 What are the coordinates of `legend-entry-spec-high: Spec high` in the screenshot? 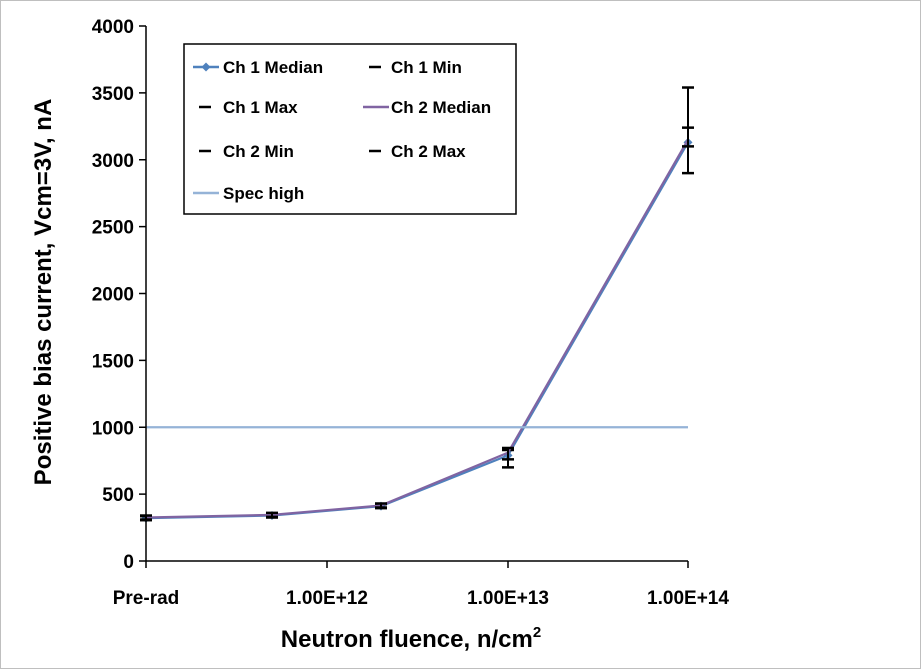 It's located at (248, 193).